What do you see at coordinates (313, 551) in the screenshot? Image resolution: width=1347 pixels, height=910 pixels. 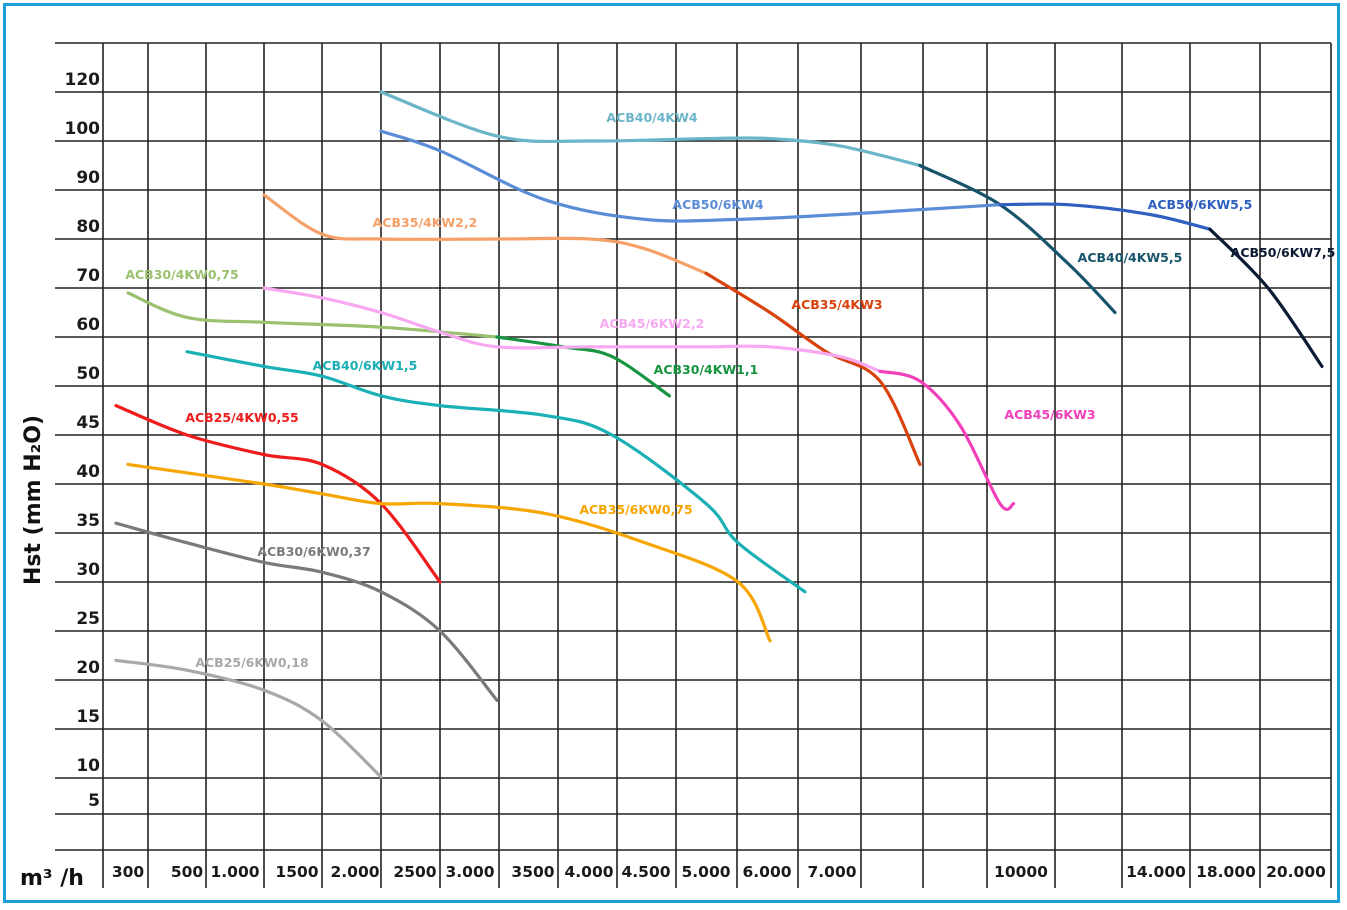 I see `curve-label: ACB30/6KW0,37` at bounding box center [313, 551].